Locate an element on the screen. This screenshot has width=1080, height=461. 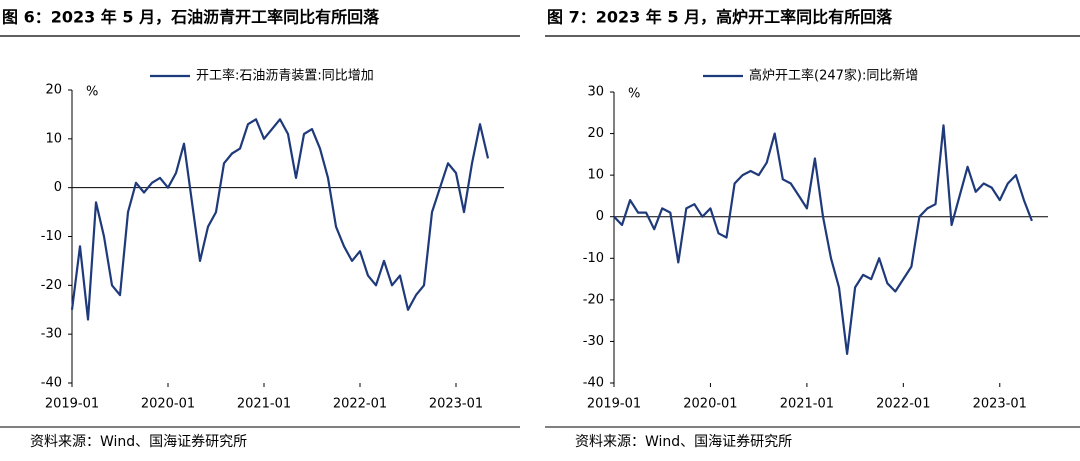
y-tick-label: 30 is located at coordinates (595, 92).